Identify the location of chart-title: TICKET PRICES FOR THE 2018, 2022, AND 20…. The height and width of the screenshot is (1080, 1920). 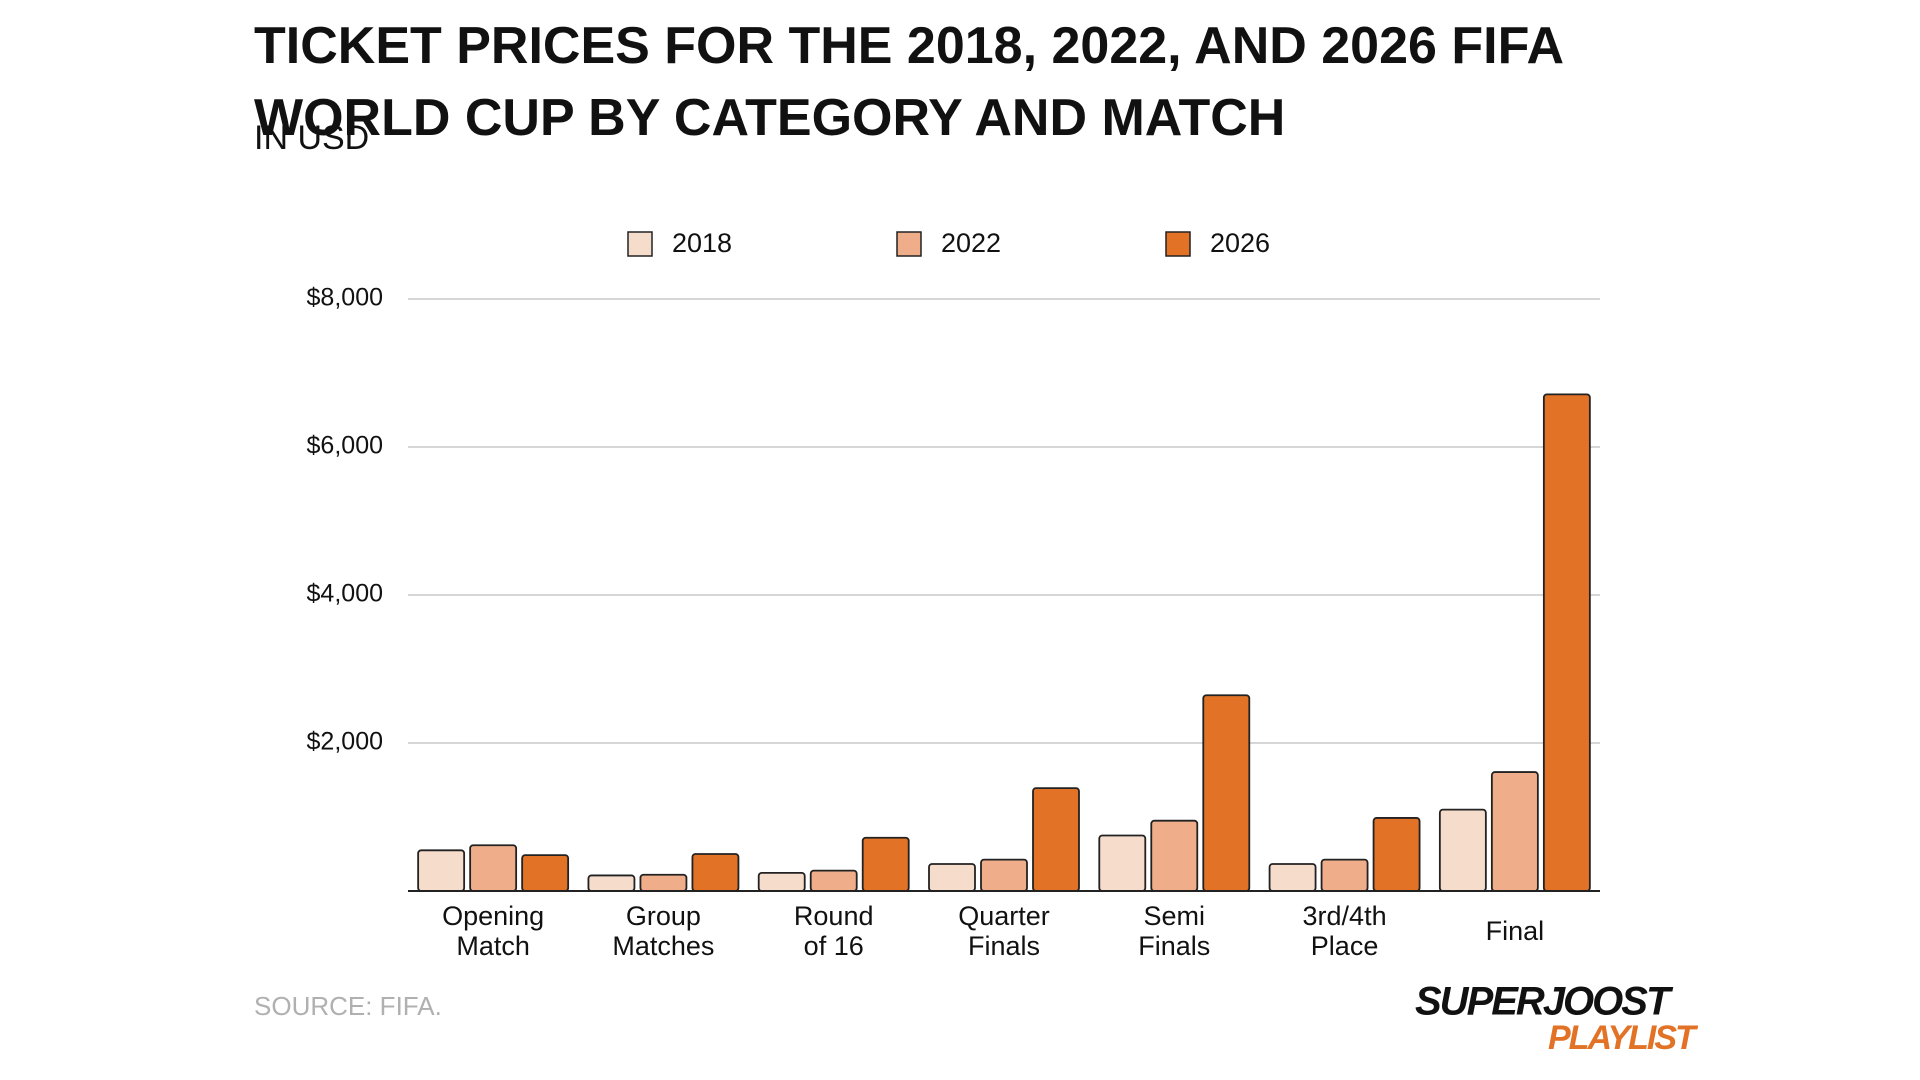
(909, 82).